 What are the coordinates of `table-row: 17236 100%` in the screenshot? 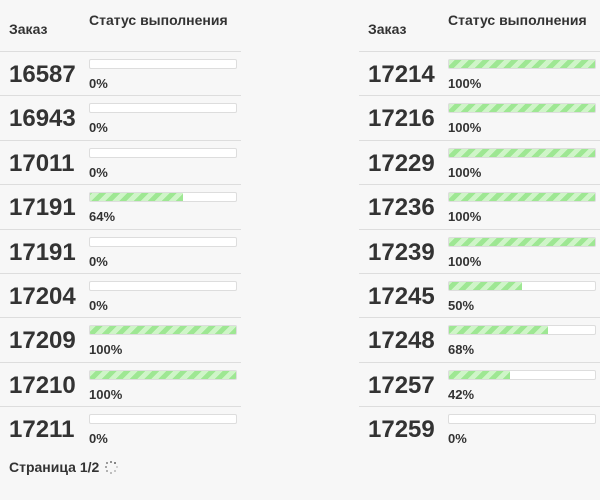 It's located at (479, 207).